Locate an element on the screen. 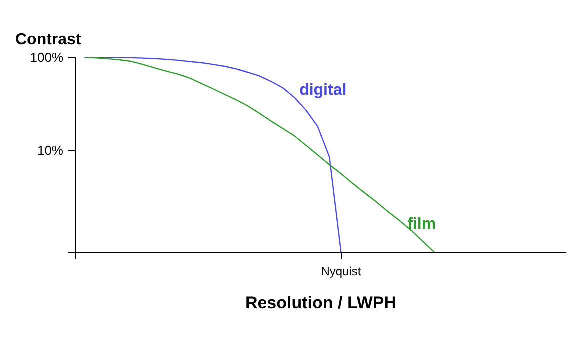 Image resolution: width=579 pixels, height=340 pixels. x-axis-title: Resolution / LWPH is located at coordinates (321, 303).